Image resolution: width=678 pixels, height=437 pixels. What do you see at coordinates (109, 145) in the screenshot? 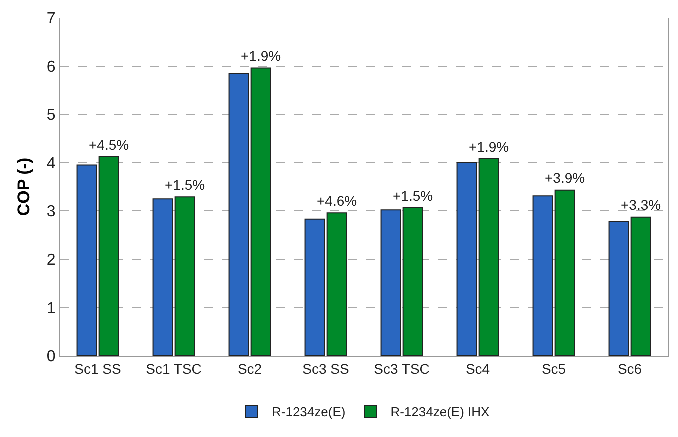
I see `annotation: +4.5%` at bounding box center [109, 145].